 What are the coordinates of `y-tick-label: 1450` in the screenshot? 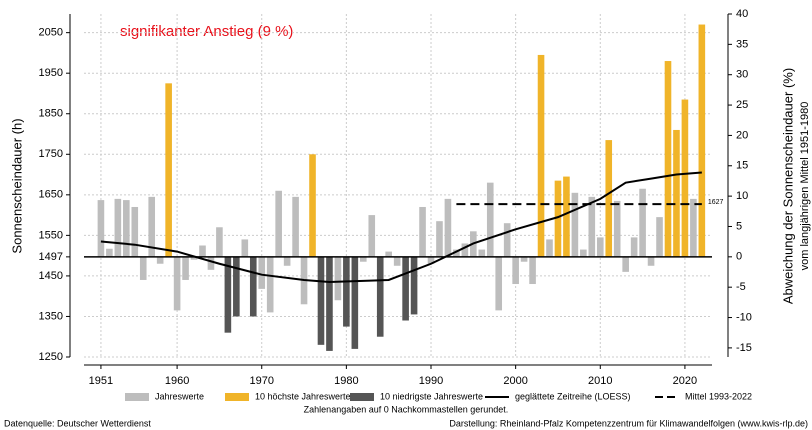 It's located at (51, 276).